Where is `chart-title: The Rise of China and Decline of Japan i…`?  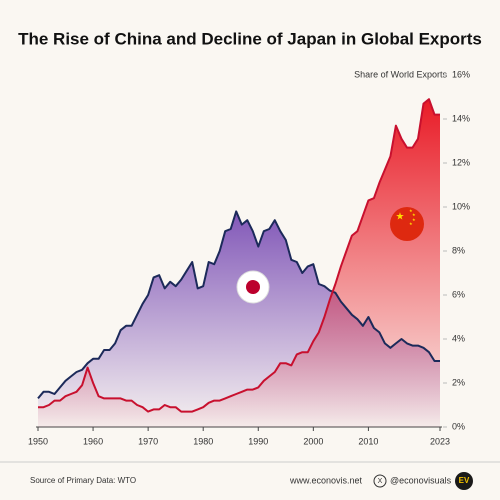 chart-title: The Rise of China and Decline of Japan i… is located at coordinates (250, 38).